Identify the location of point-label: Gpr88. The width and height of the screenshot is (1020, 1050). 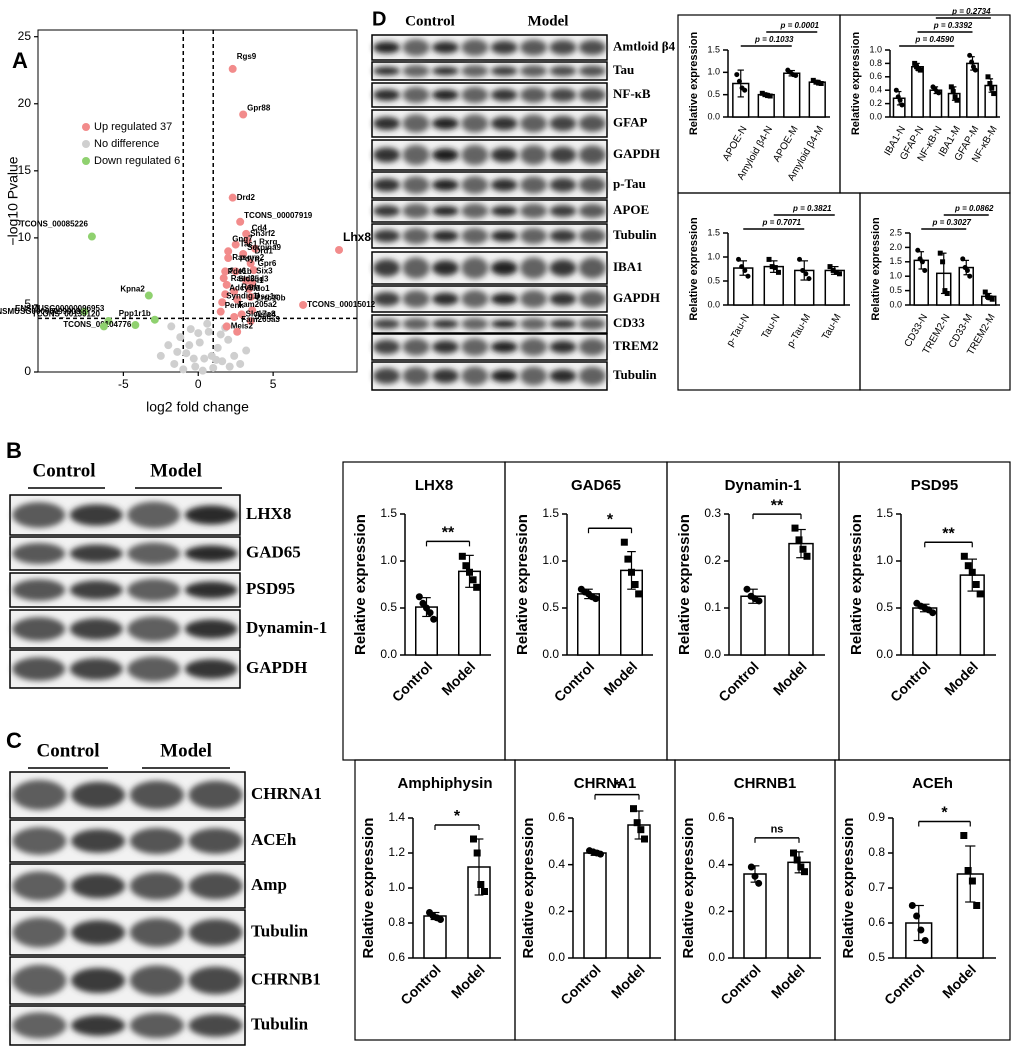
(259, 108).